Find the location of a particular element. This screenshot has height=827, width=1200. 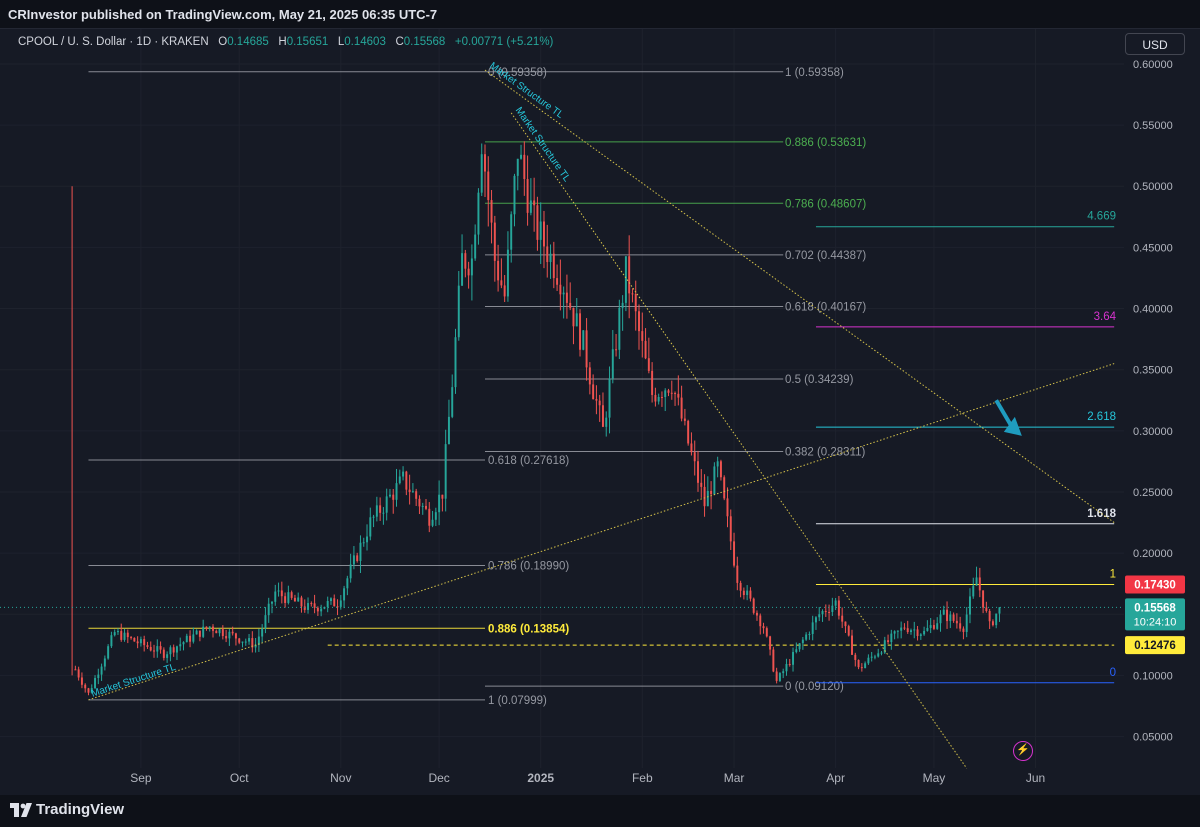

fib-level-label: 0.5 (0.34239) is located at coordinates (819, 380).